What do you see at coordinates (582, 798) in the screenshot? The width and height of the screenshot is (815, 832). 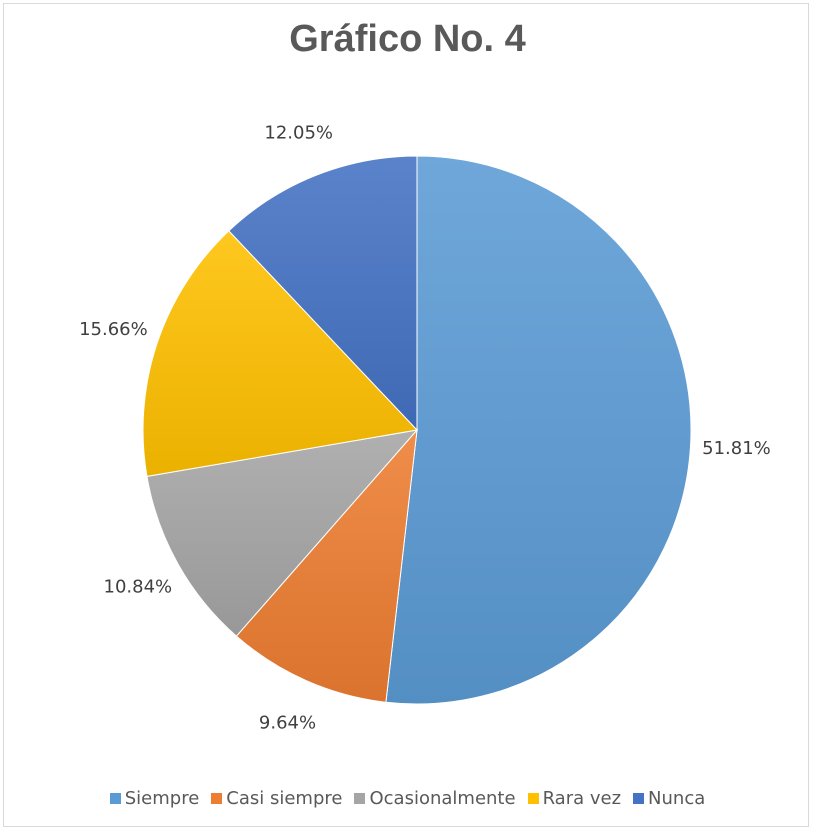 I see `legend-label: Rara vez` at bounding box center [582, 798].